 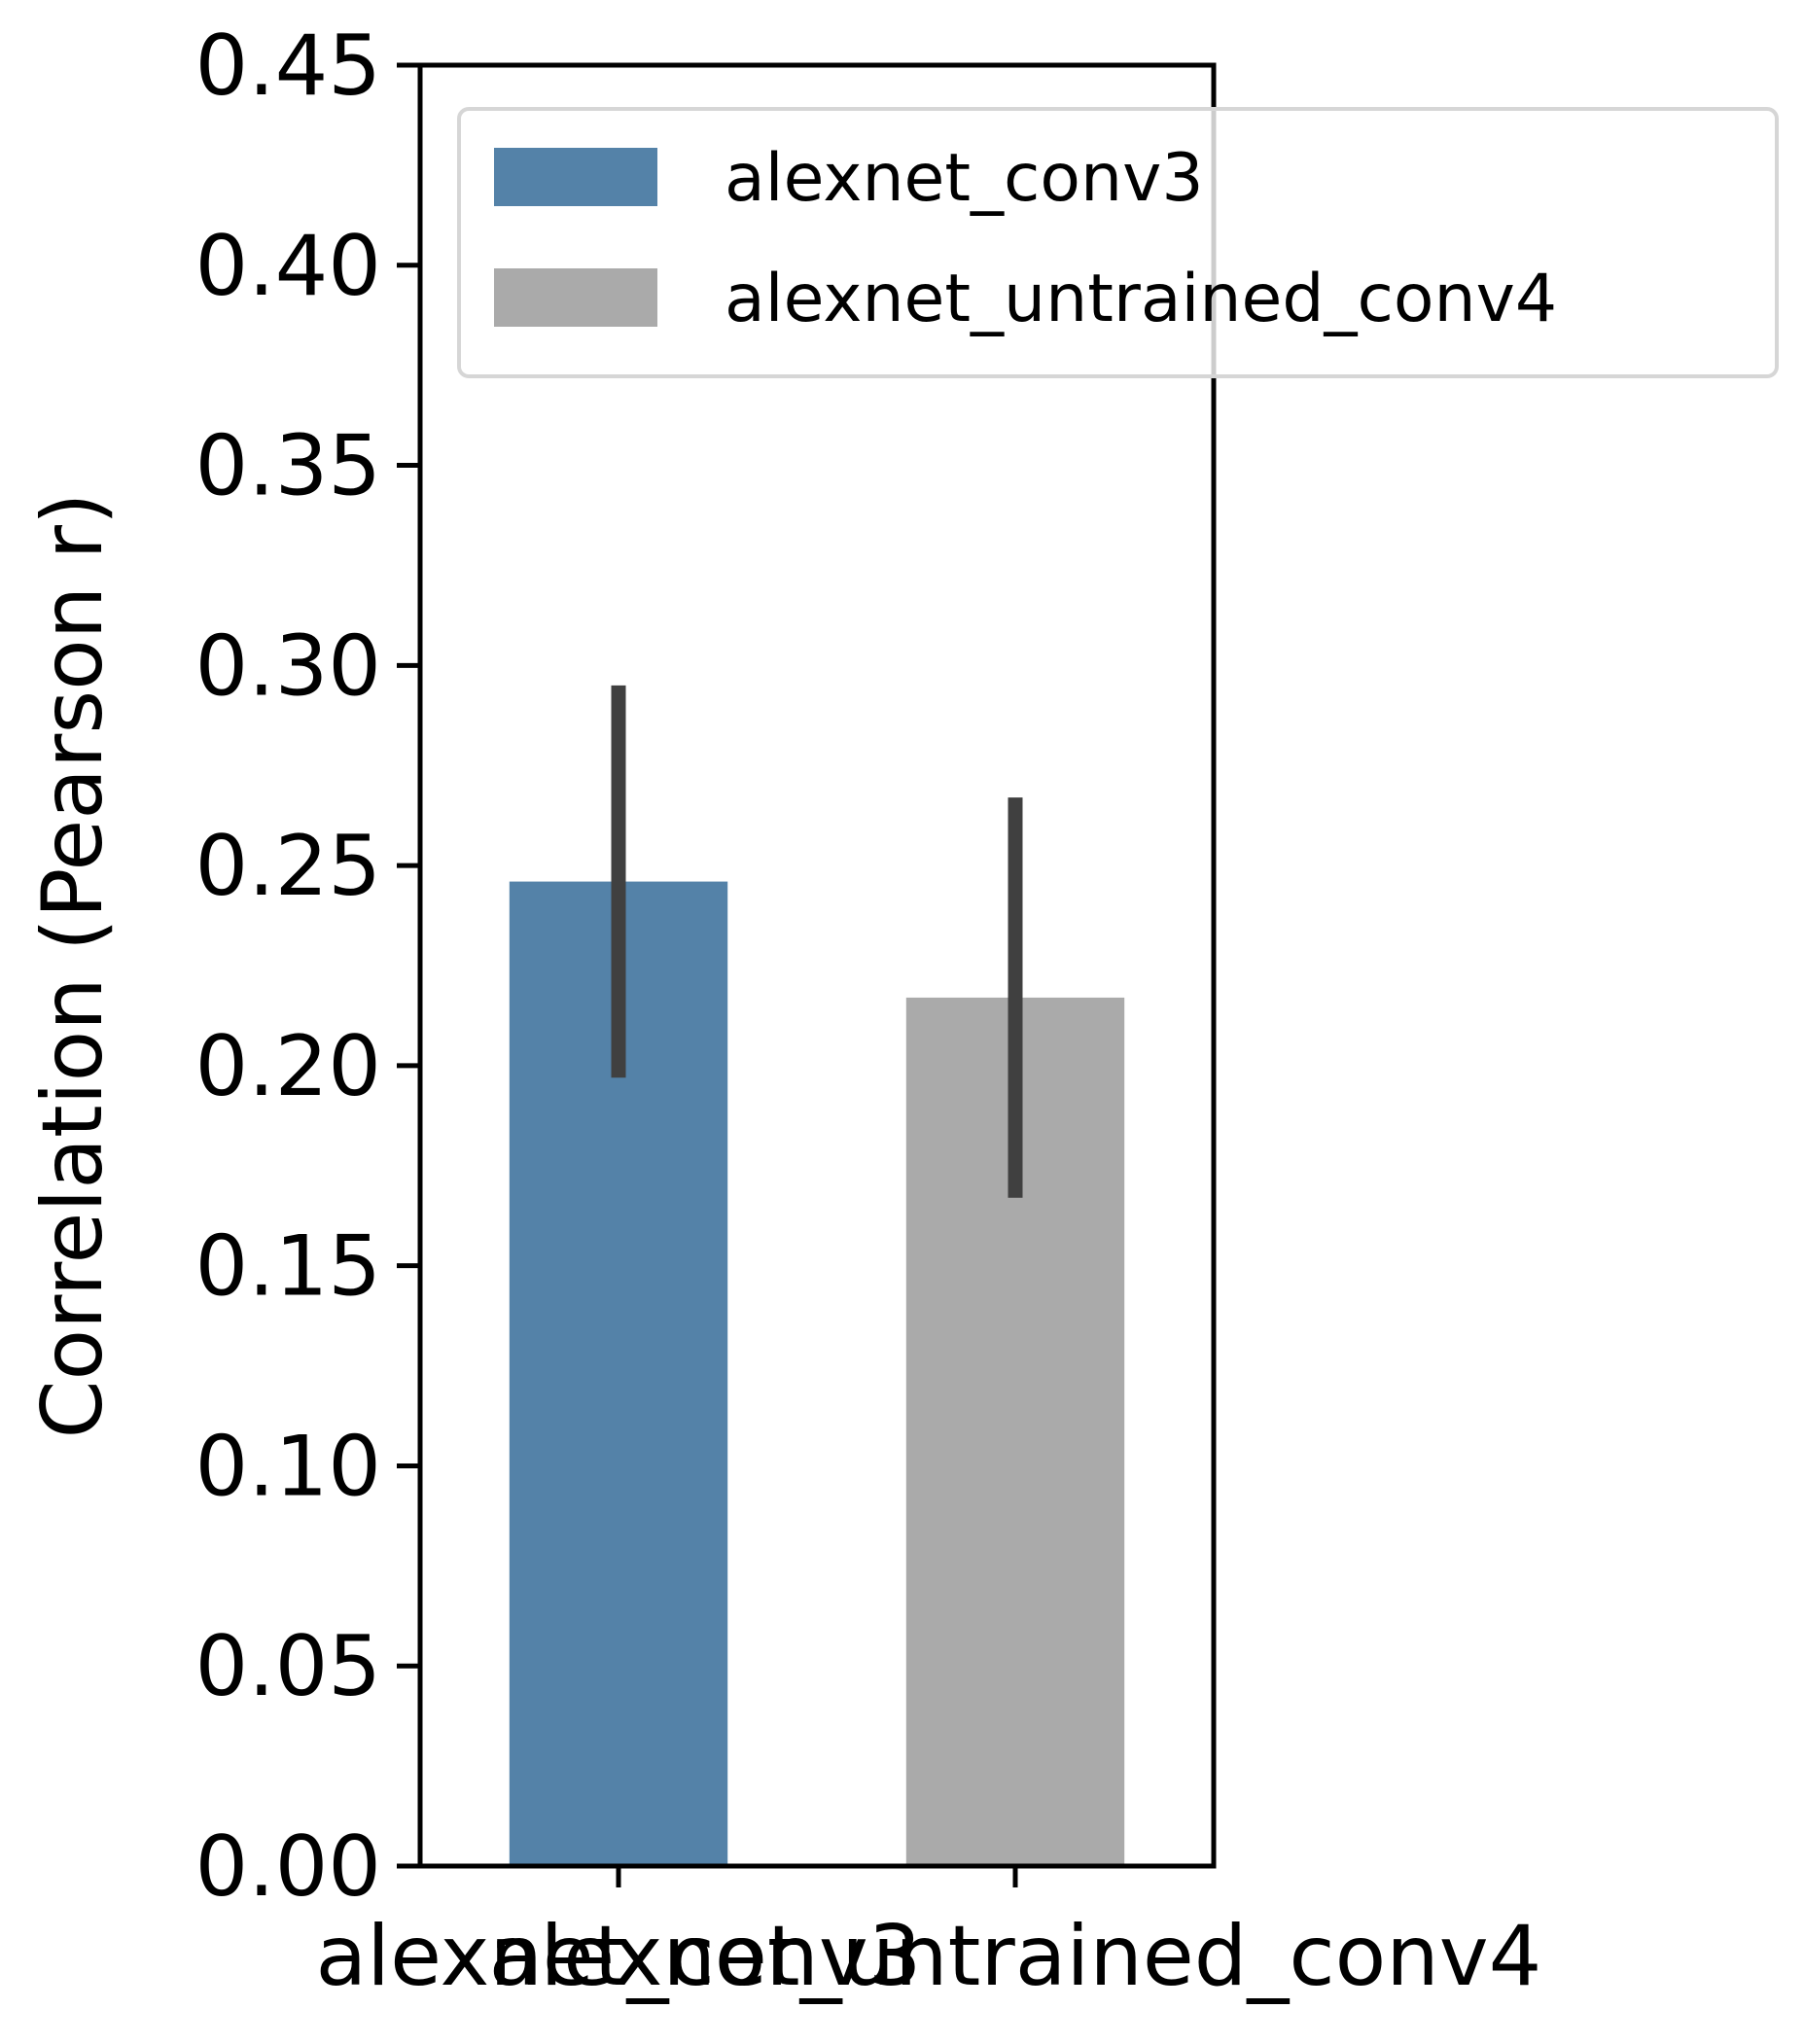 I want to click on y-axis-title: Correlation (Pearson r), so click(x=73, y=965).